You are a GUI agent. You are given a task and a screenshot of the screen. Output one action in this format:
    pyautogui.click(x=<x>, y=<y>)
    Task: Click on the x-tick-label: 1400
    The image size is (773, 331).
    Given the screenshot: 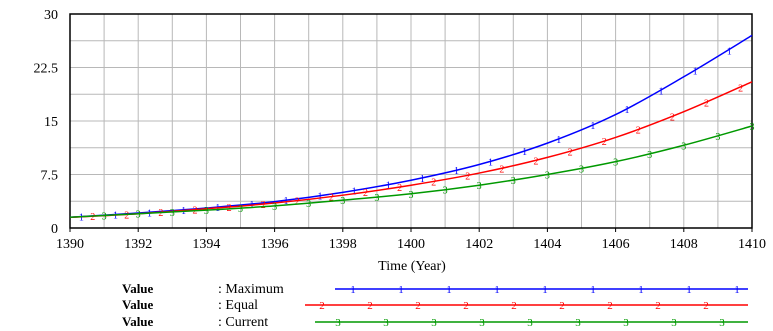 What is the action you would take?
    pyautogui.click(x=411, y=244)
    